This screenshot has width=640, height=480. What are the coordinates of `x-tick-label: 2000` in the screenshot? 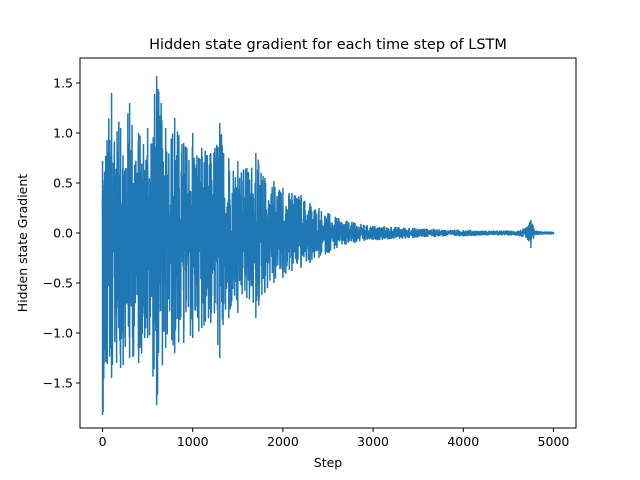 It's located at (283, 441).